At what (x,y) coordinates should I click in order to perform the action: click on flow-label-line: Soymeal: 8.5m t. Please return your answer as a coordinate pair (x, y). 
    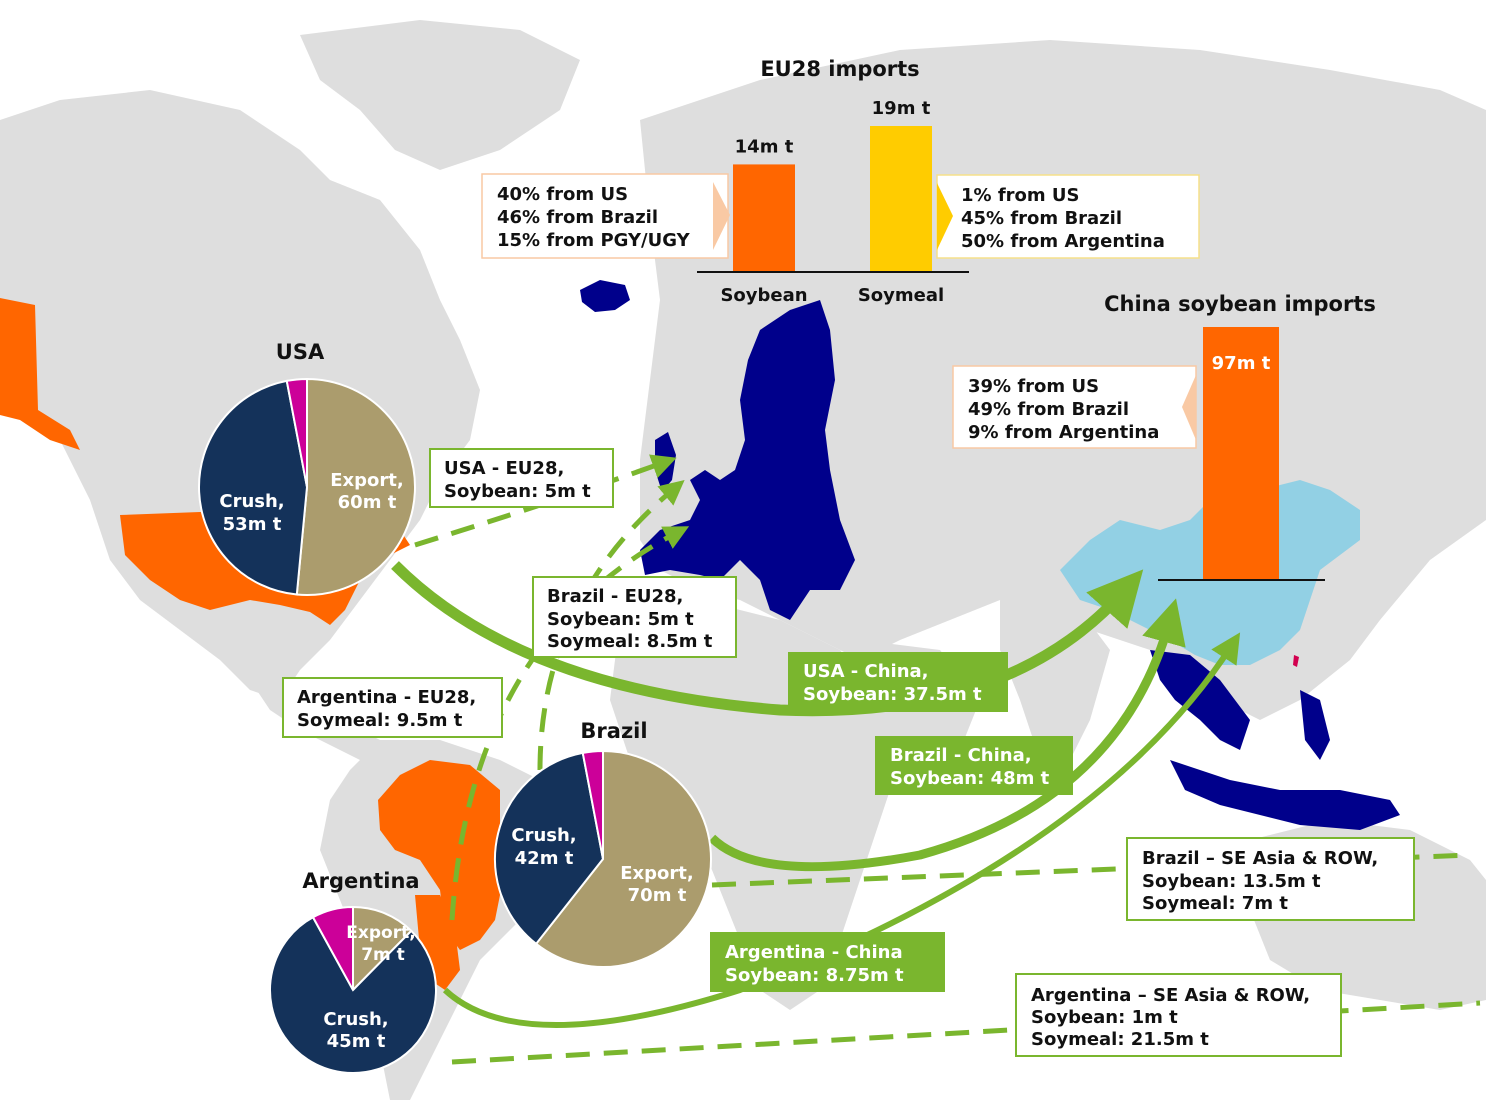
    Looking at the image, I should click on (630, 641).